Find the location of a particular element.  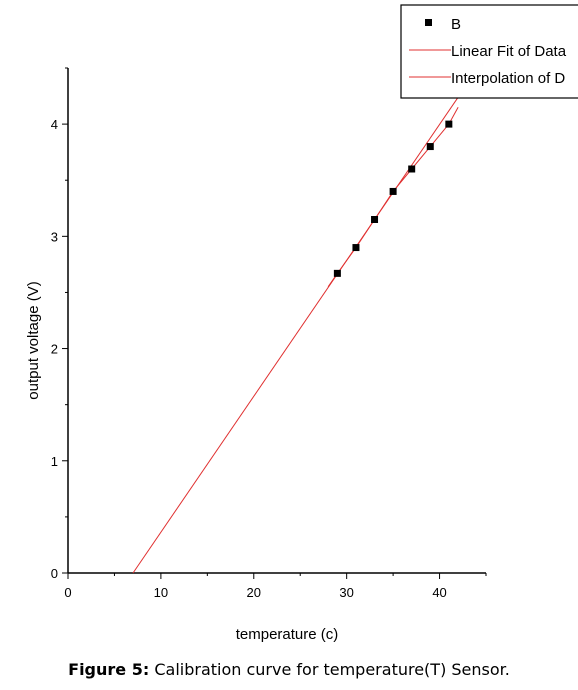

x-tick-label: 40 is located at coordinates (439, 592).